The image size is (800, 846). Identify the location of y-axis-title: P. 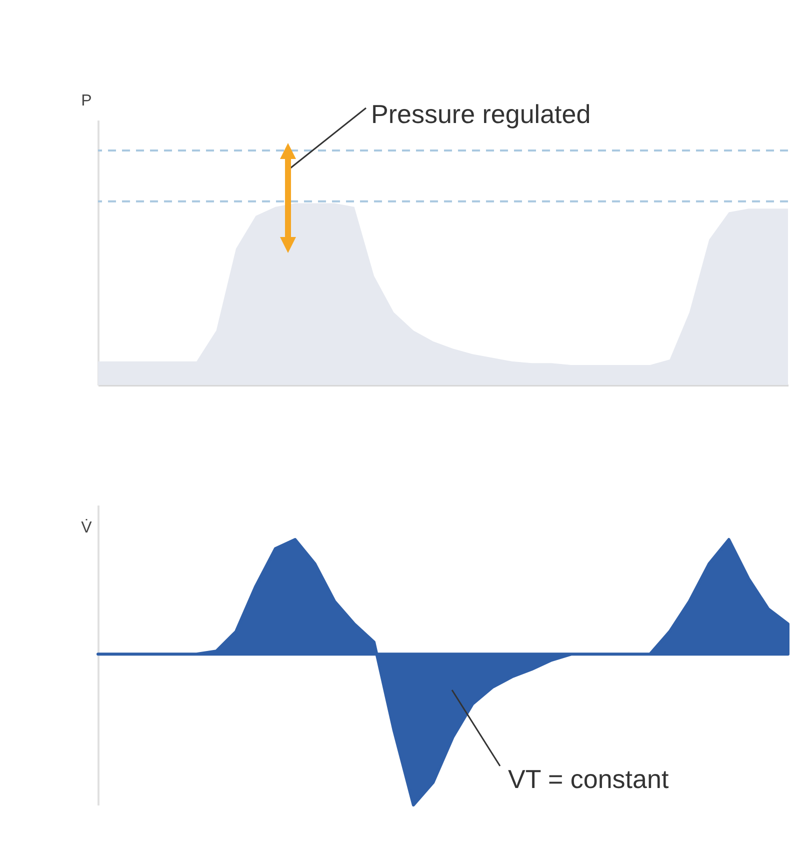
(86, 101).